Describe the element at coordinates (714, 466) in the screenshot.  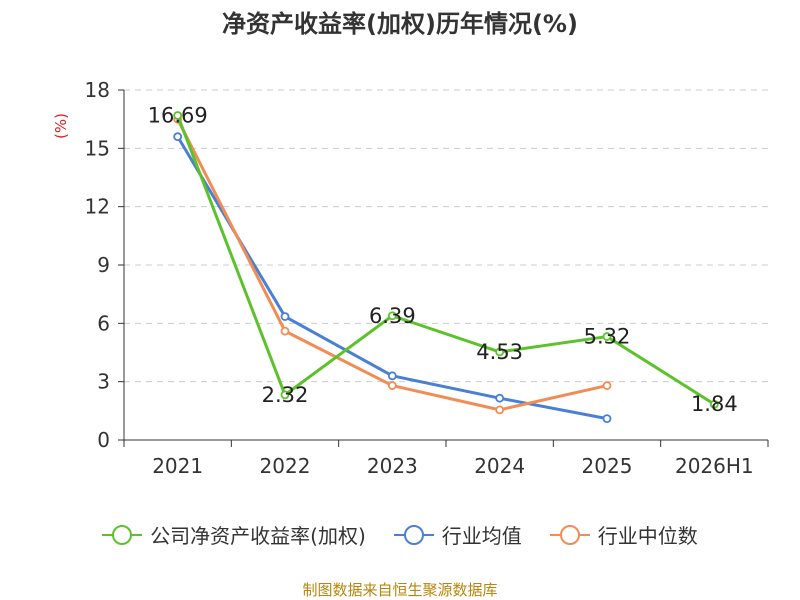
I see `x-tick-label: 2026H1` at that location.